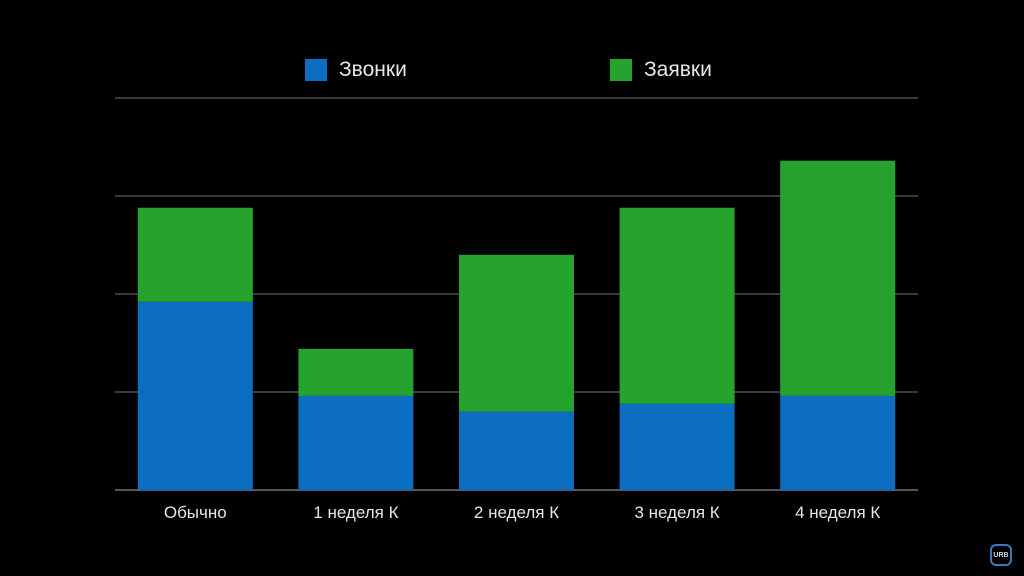 This screenshot has width=1024, height=576. Describe the element at coordinates (316, 70) in the screenshot. I see `legend-swatch-calls` at that location.